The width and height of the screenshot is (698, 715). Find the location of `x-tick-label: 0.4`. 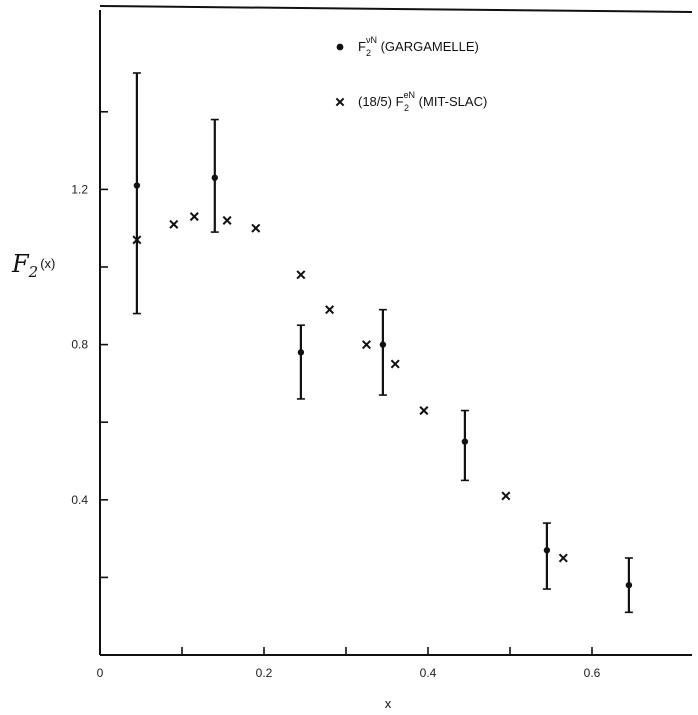

x-tick-label: 0.4 is located at coordinates (428, 673).